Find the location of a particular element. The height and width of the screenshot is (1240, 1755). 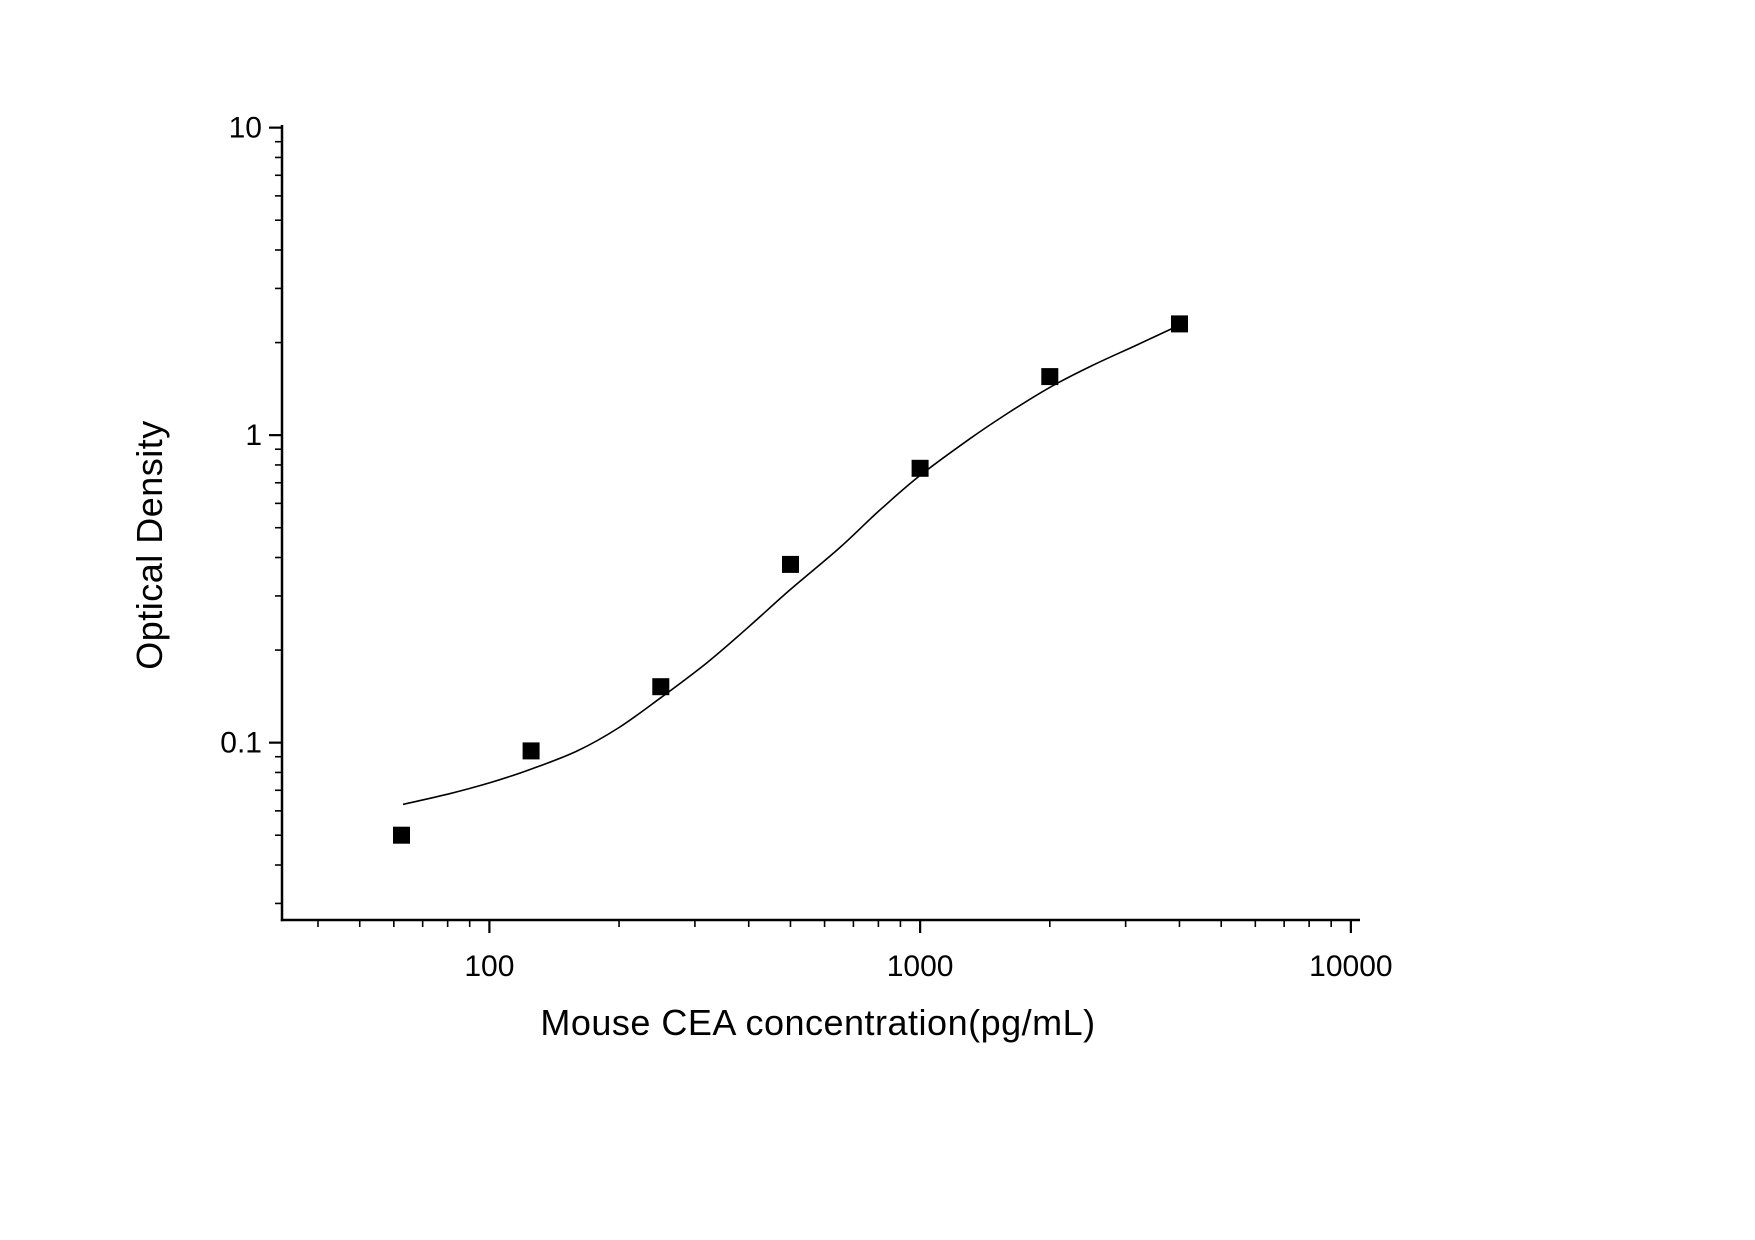

y-tick-label: 1 is located at coordinates (253, 435).